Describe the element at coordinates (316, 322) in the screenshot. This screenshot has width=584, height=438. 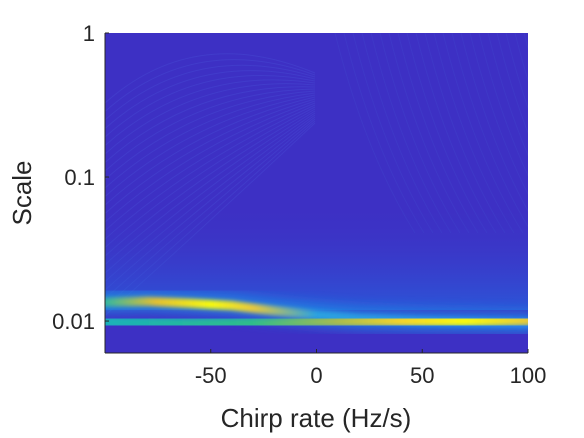
I see `ridge-line` at that location.